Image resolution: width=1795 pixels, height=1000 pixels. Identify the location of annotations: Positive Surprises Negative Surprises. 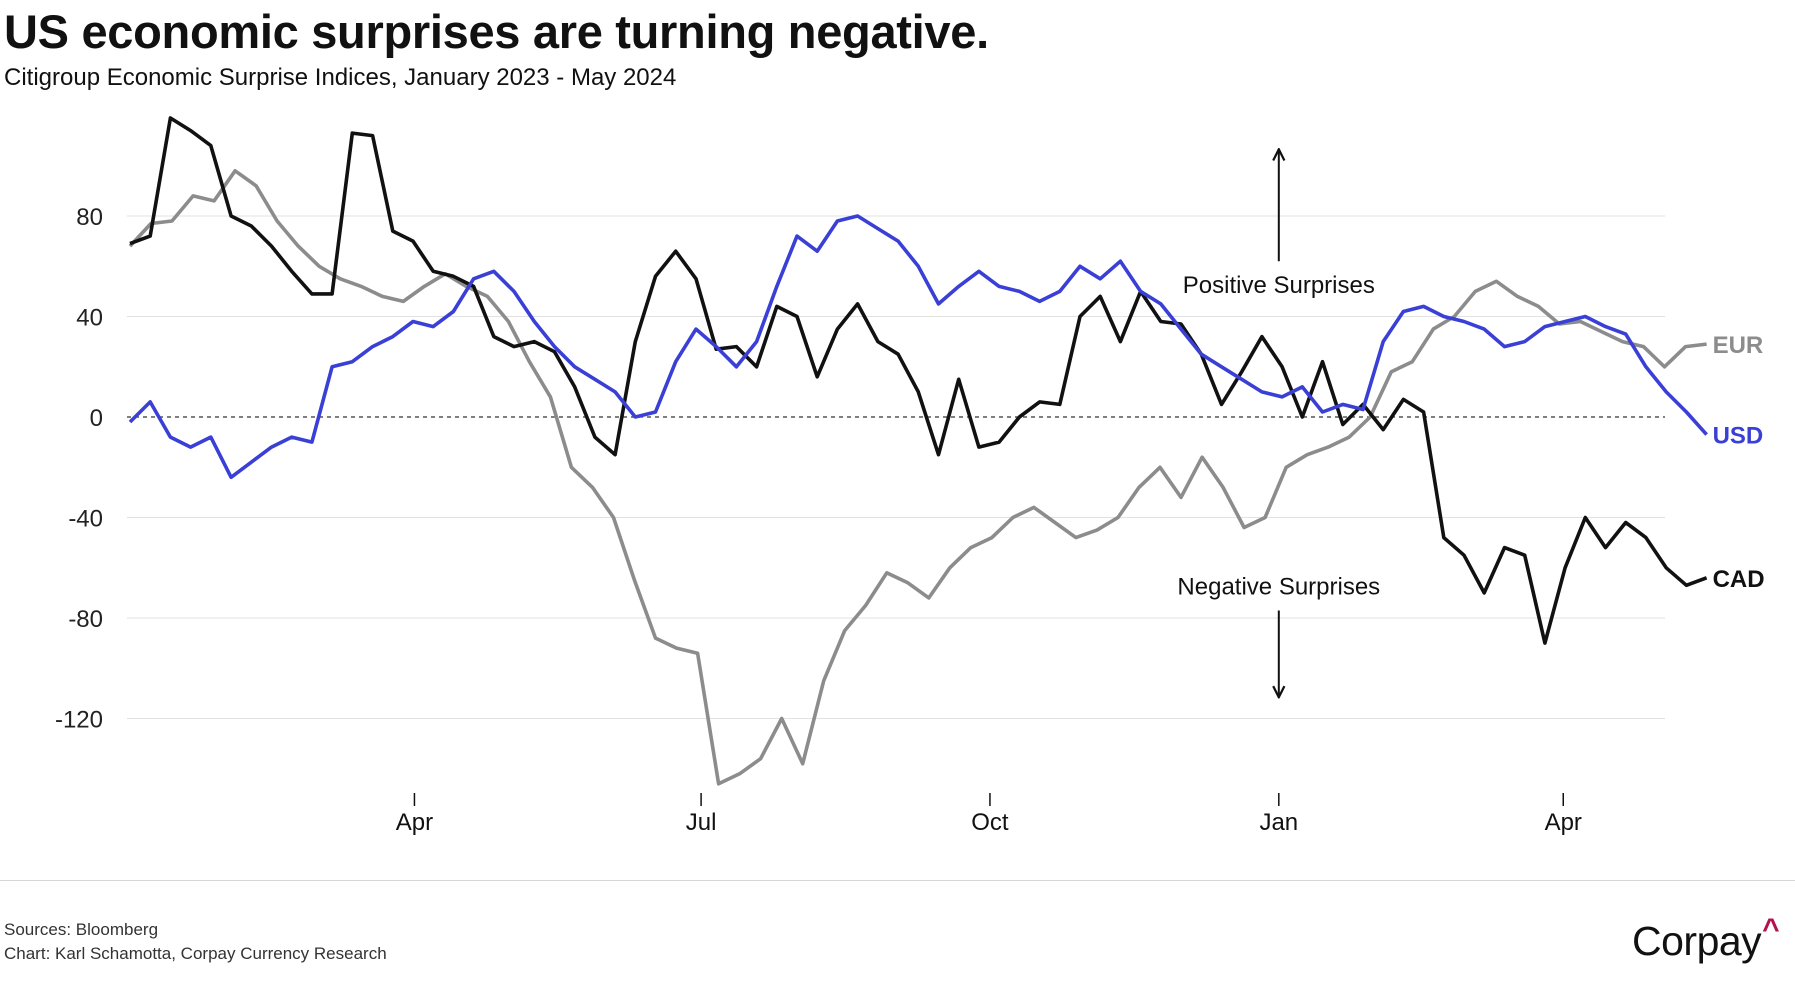
(1278, 423).